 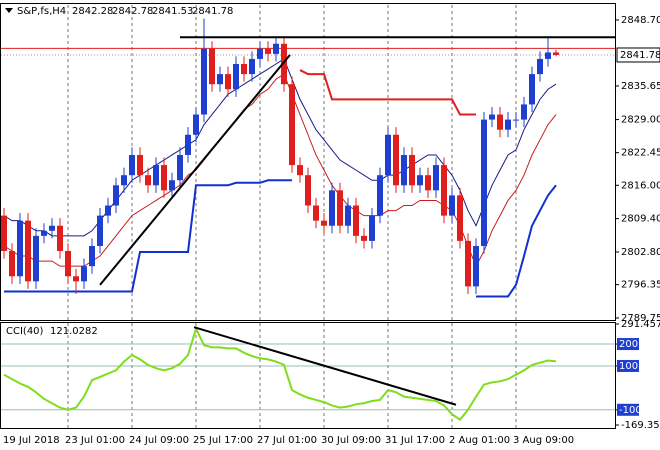 I want to click on cci-value: 121.0282, so click(x=74, y=331).